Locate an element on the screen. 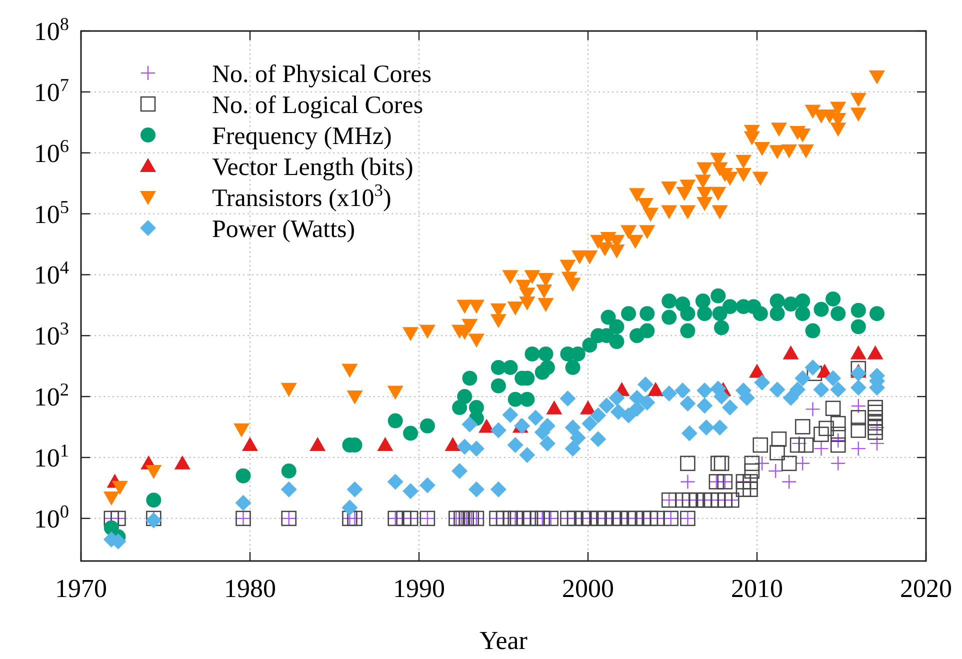 This screenshot has height=659, width=962. y-tick-label: 10$^{8}$ is located at coordinates (51, 30).